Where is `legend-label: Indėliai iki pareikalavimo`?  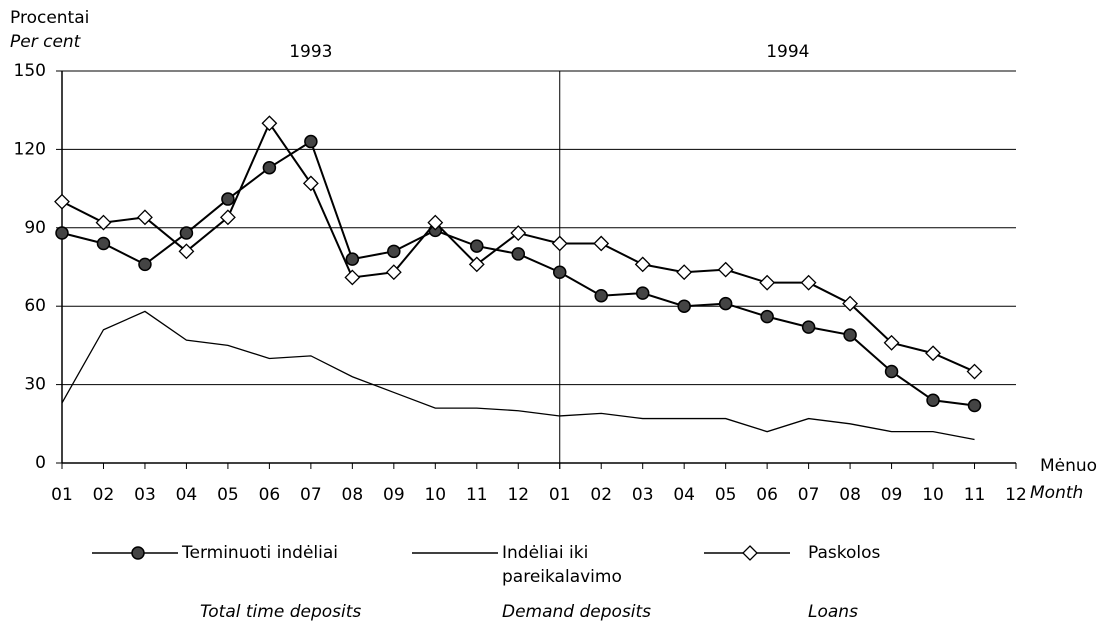
legend-label: Indėliai iki pareikalavimo is located at coordinates (562, 565).